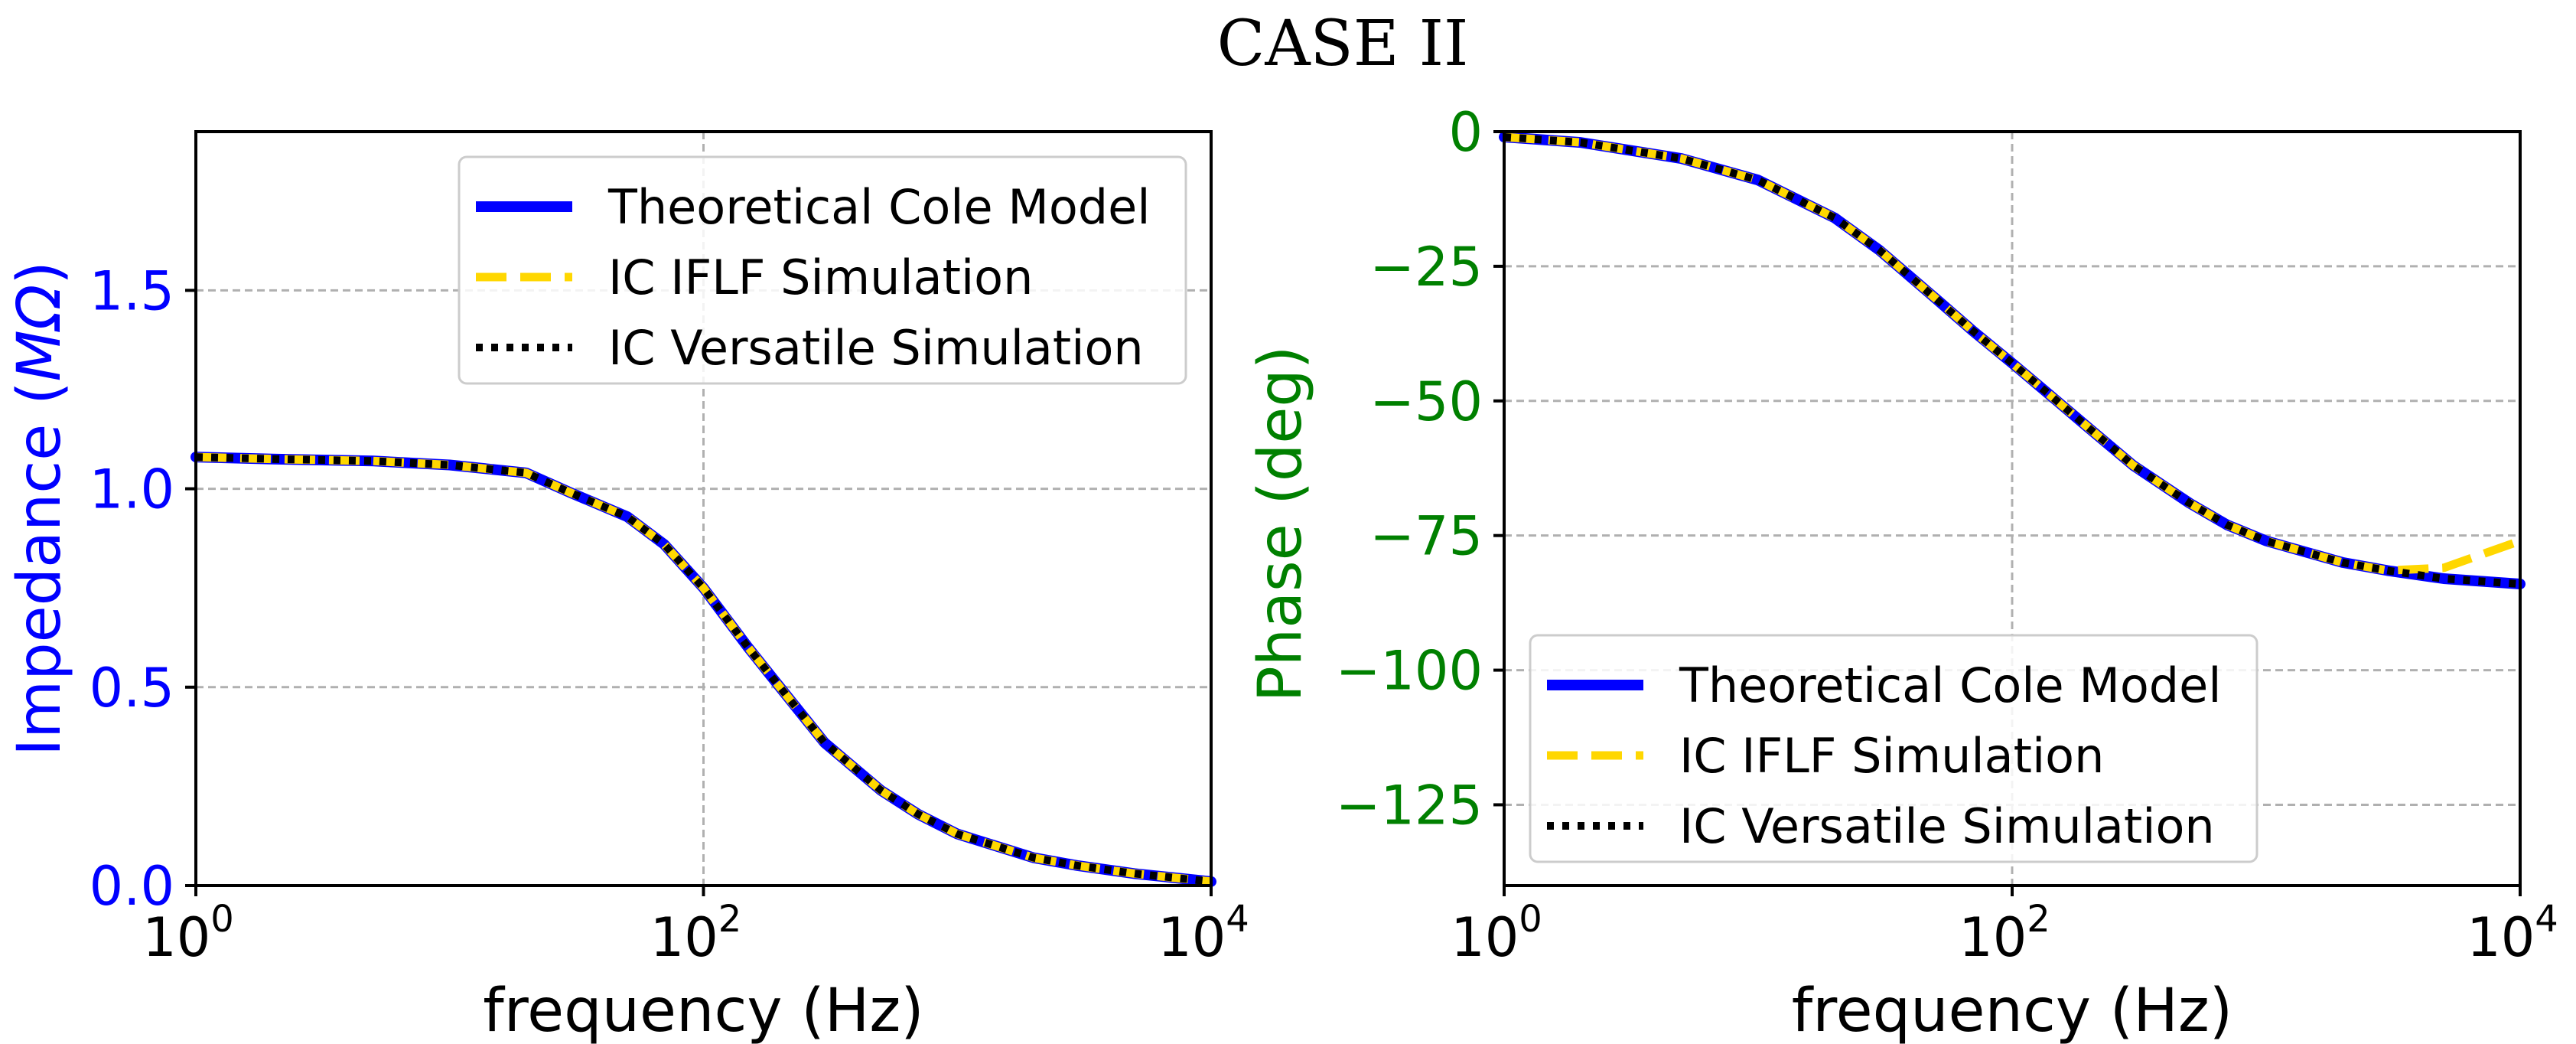  What do you see at coordinates (1426, 267) in the screenshot?
I see `y-tick-label: −25` at bounding box center [1426, 267].